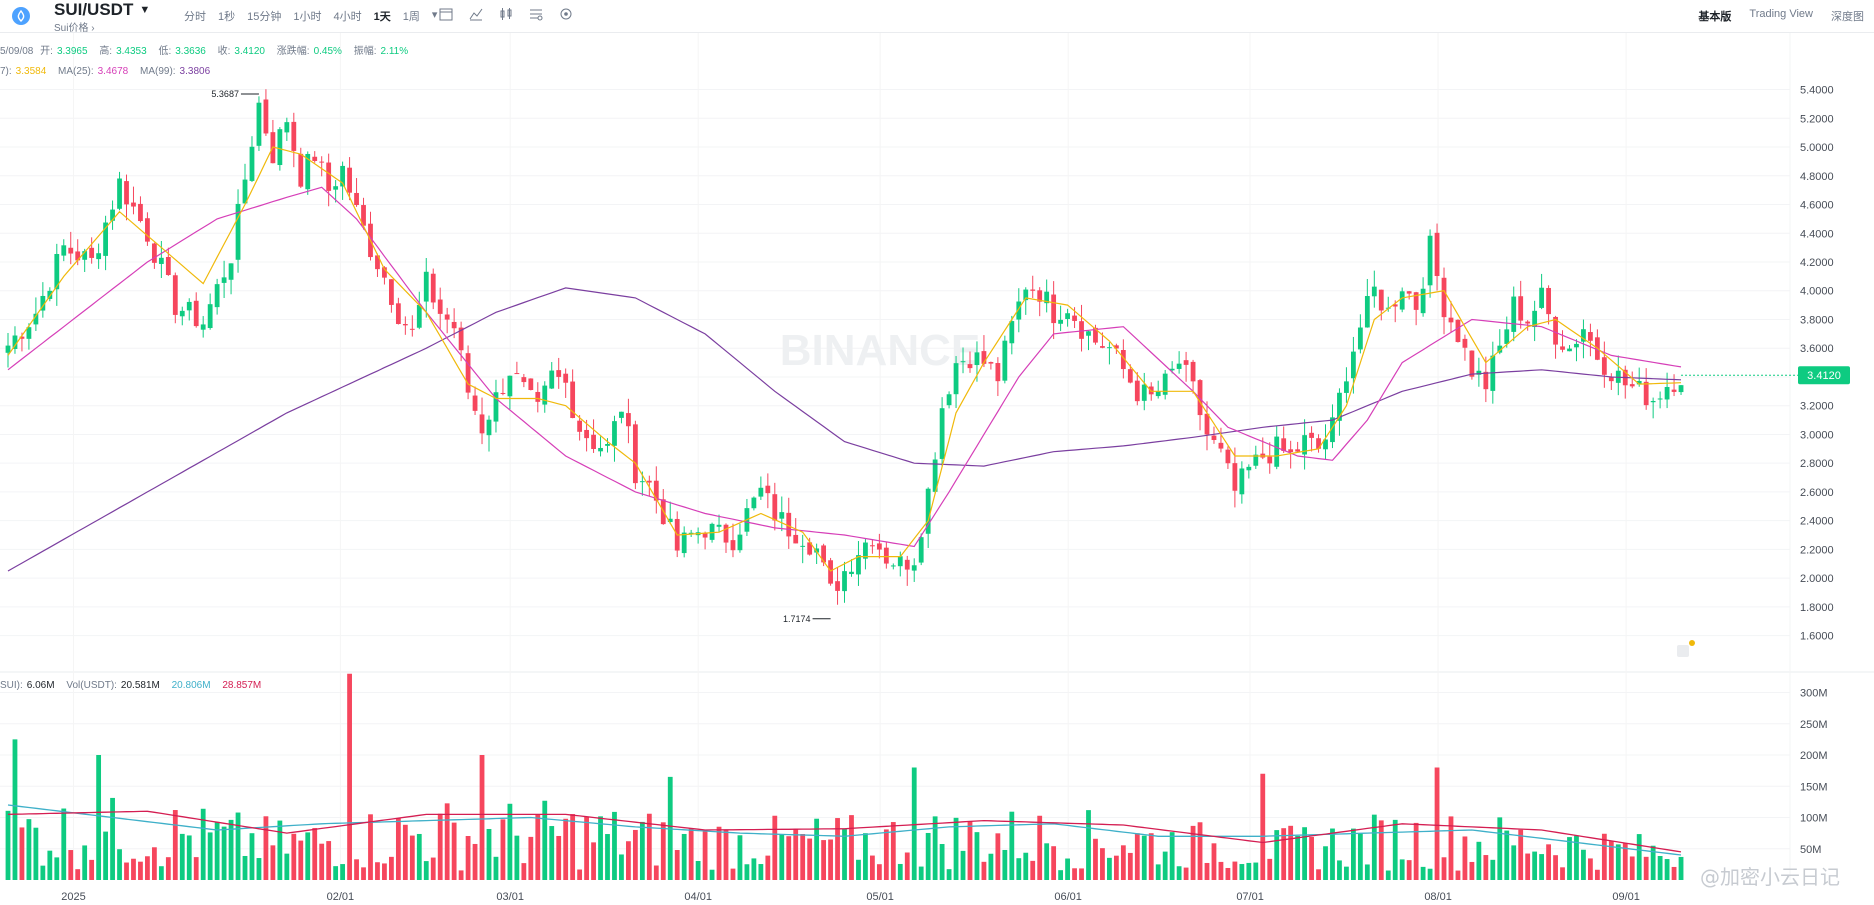  I want to click on more-intervals-chevron-icon: ▾, so click(434, 15).